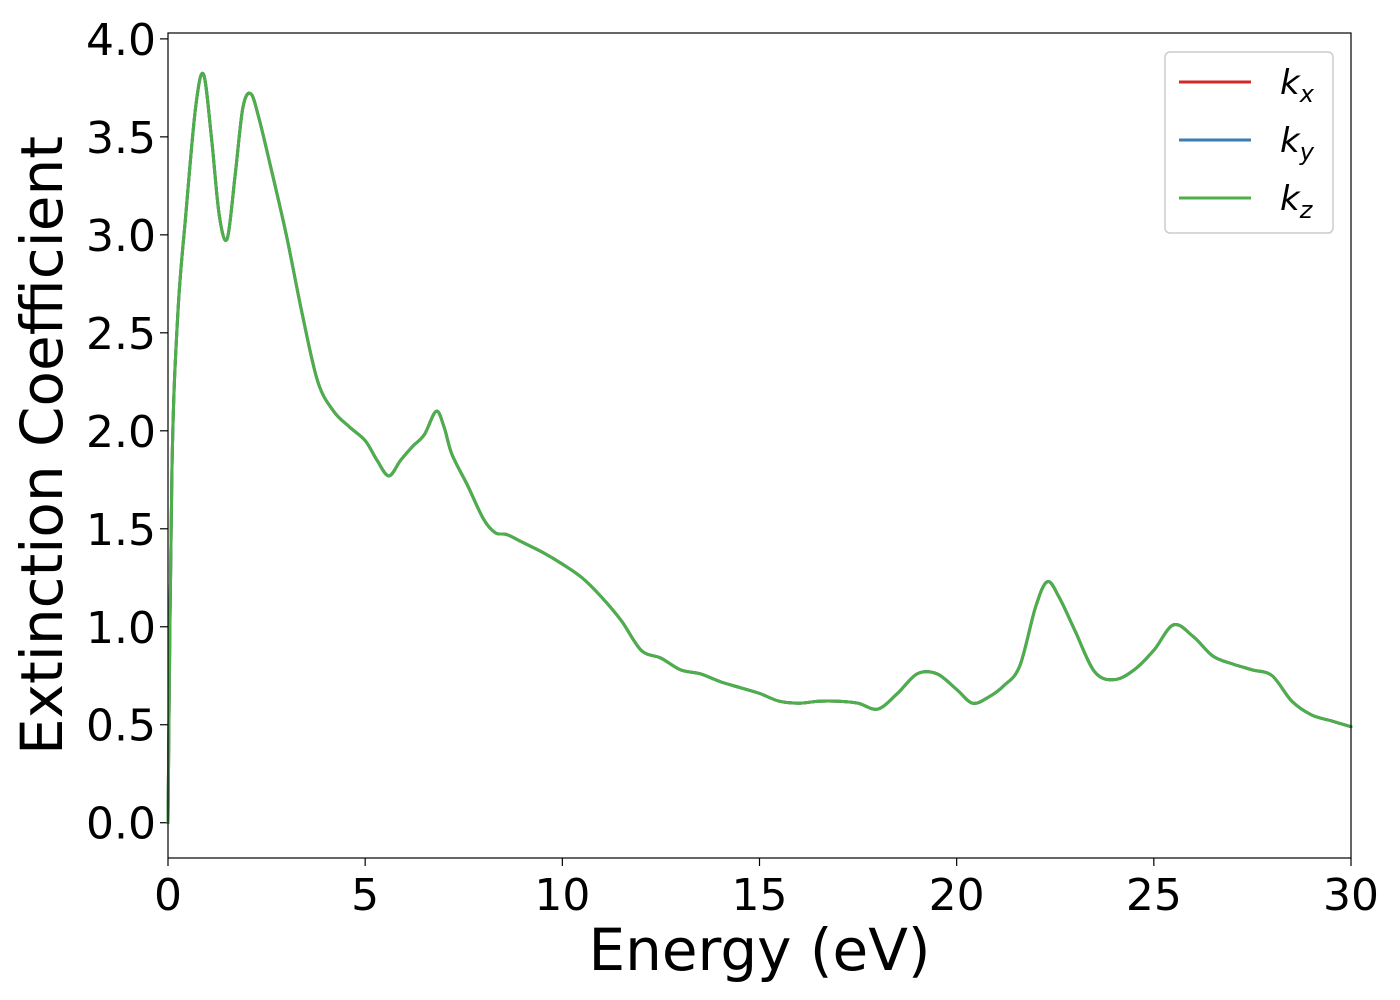 This screenshot has width=1400, height=1000. I want to click on x-tick-label: 0, so click(168, 895).